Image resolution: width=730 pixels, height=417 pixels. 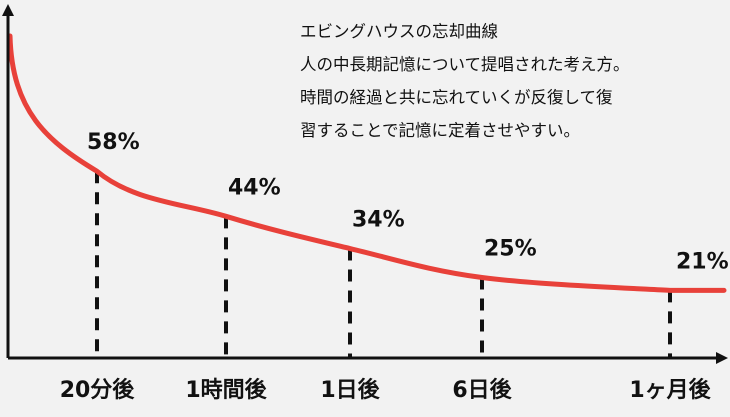 I want to click on x-tick-label: 1時間後, so click(x=226, y=390).